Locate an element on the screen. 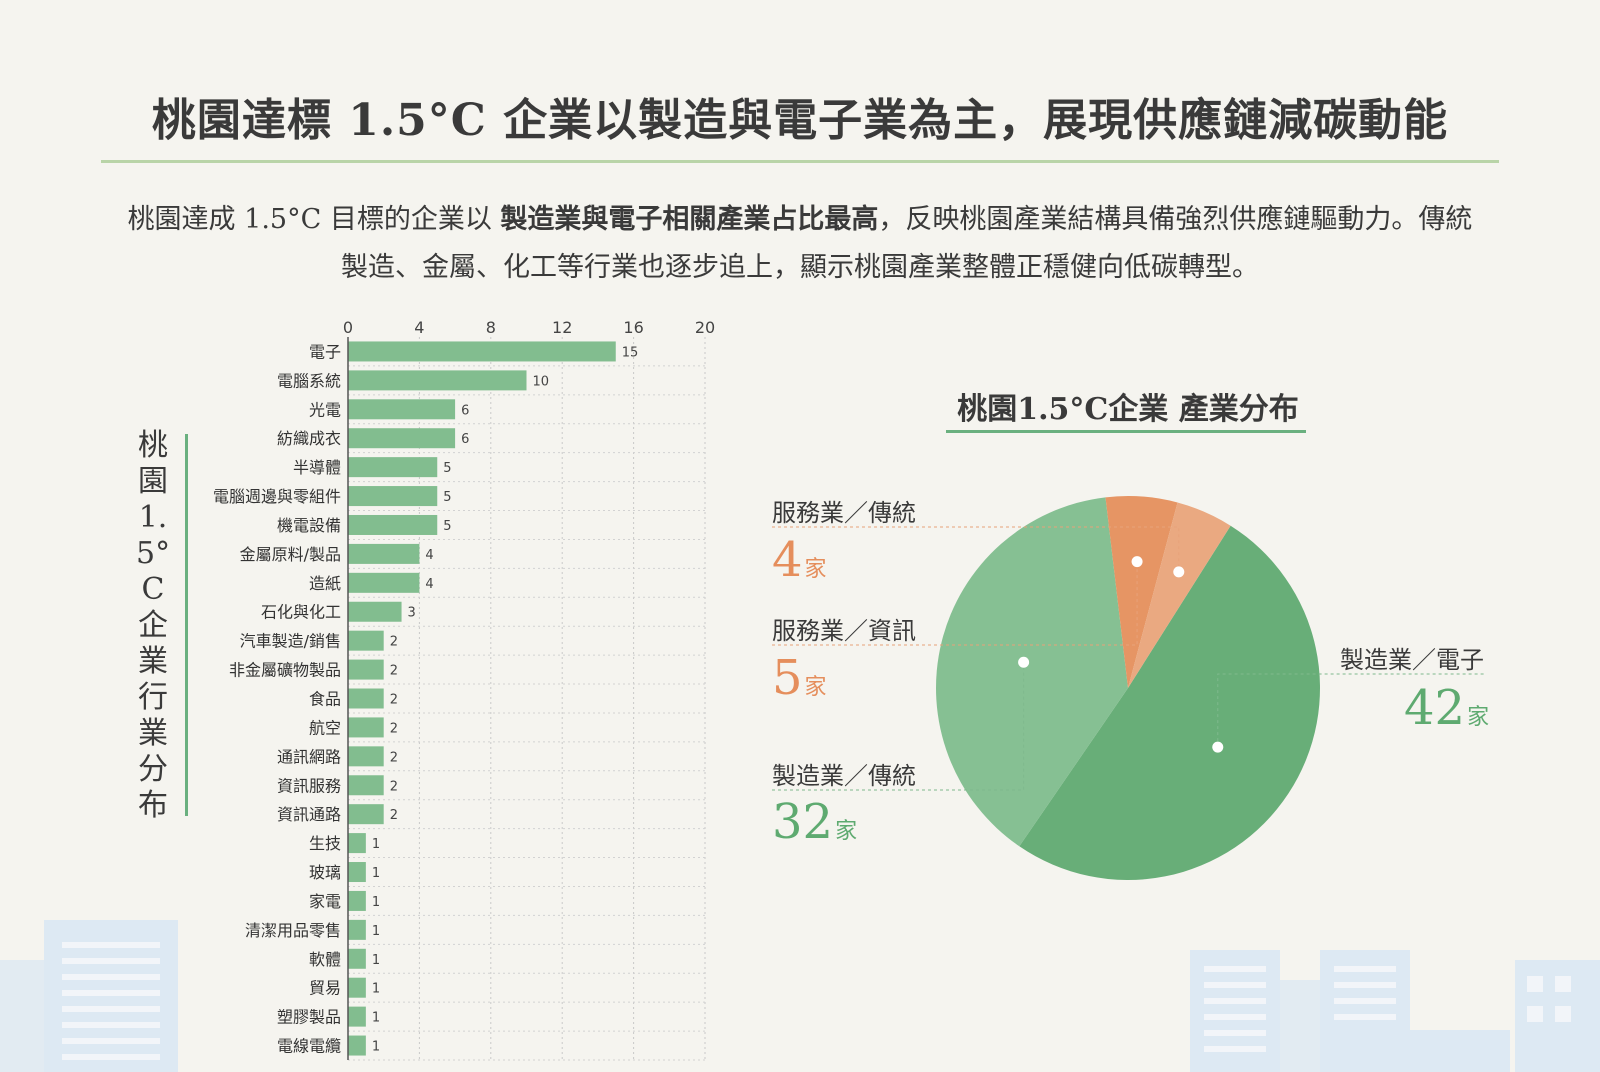  category-label: 塑膠製品 is located at coordinates (309, 1017).